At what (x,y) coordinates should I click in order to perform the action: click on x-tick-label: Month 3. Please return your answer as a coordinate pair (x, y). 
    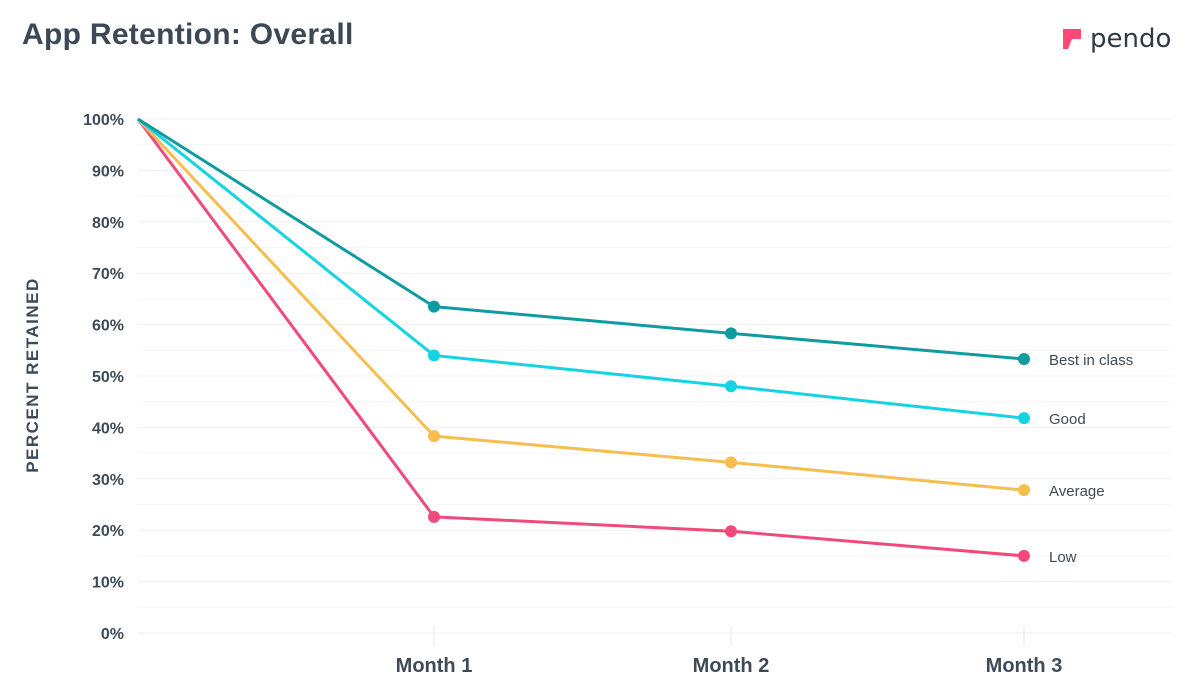
    Looking at the image, I should click on (1024, 666).